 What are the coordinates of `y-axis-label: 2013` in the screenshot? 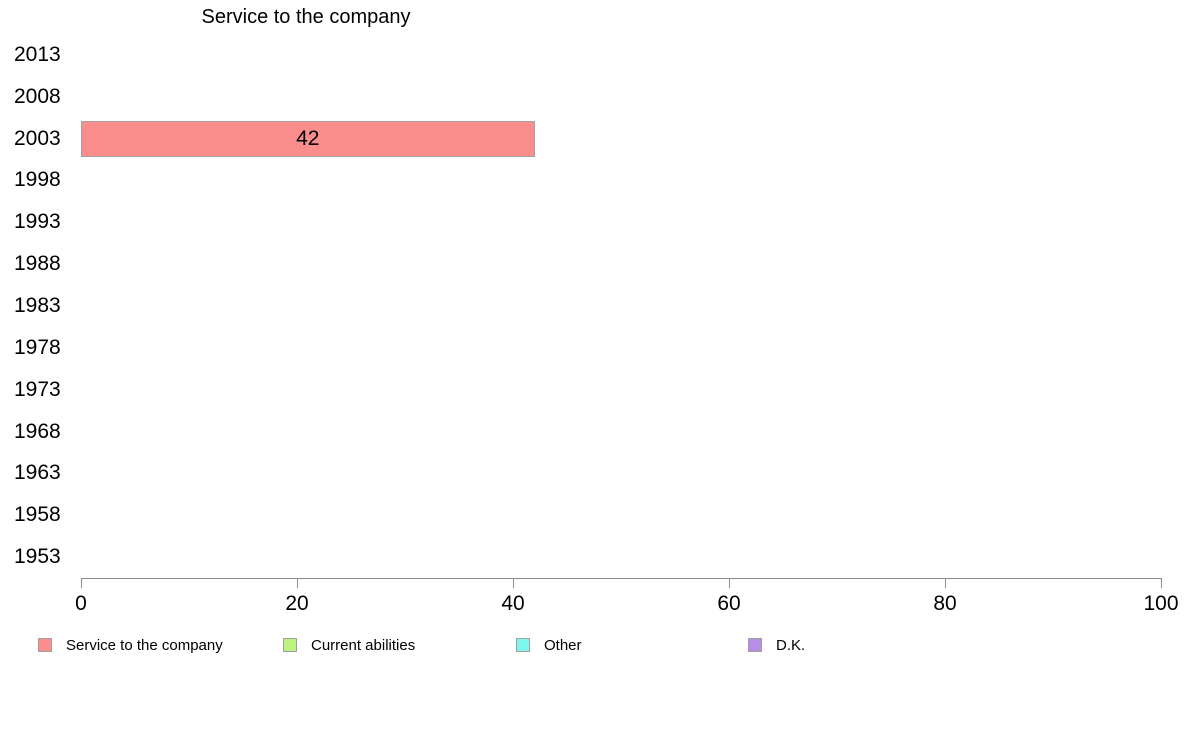 It's located at (37, 54).